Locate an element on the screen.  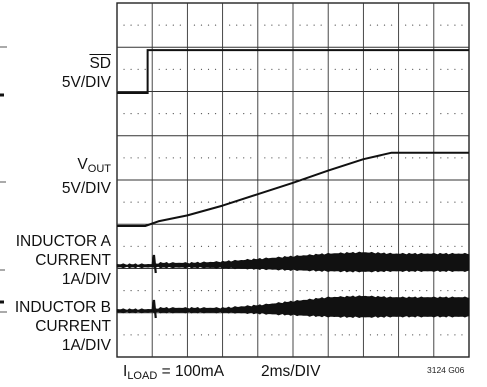
vout-name: VOUT is located at coordinates (94, 165).